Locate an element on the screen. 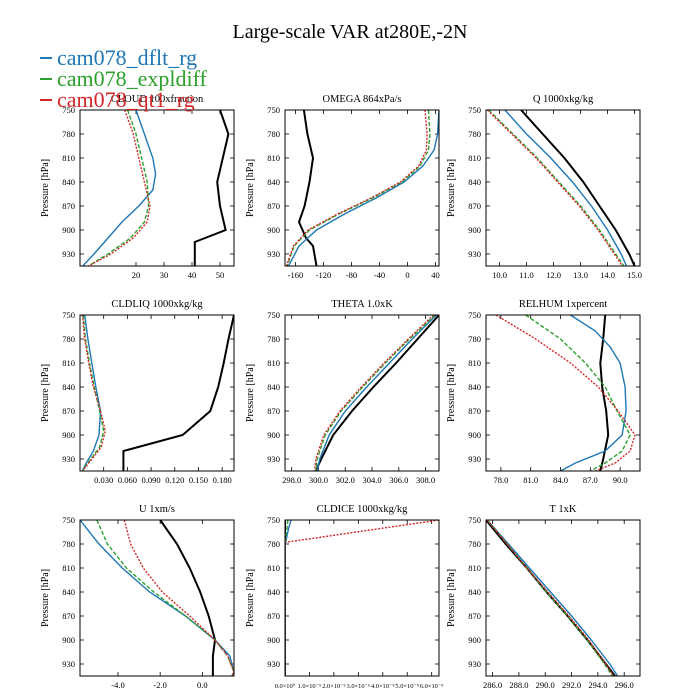 Image resolution: width=700 pixels, height=700 pixels. x-tick-label: 288.0 is located at coordinates (518, 685).